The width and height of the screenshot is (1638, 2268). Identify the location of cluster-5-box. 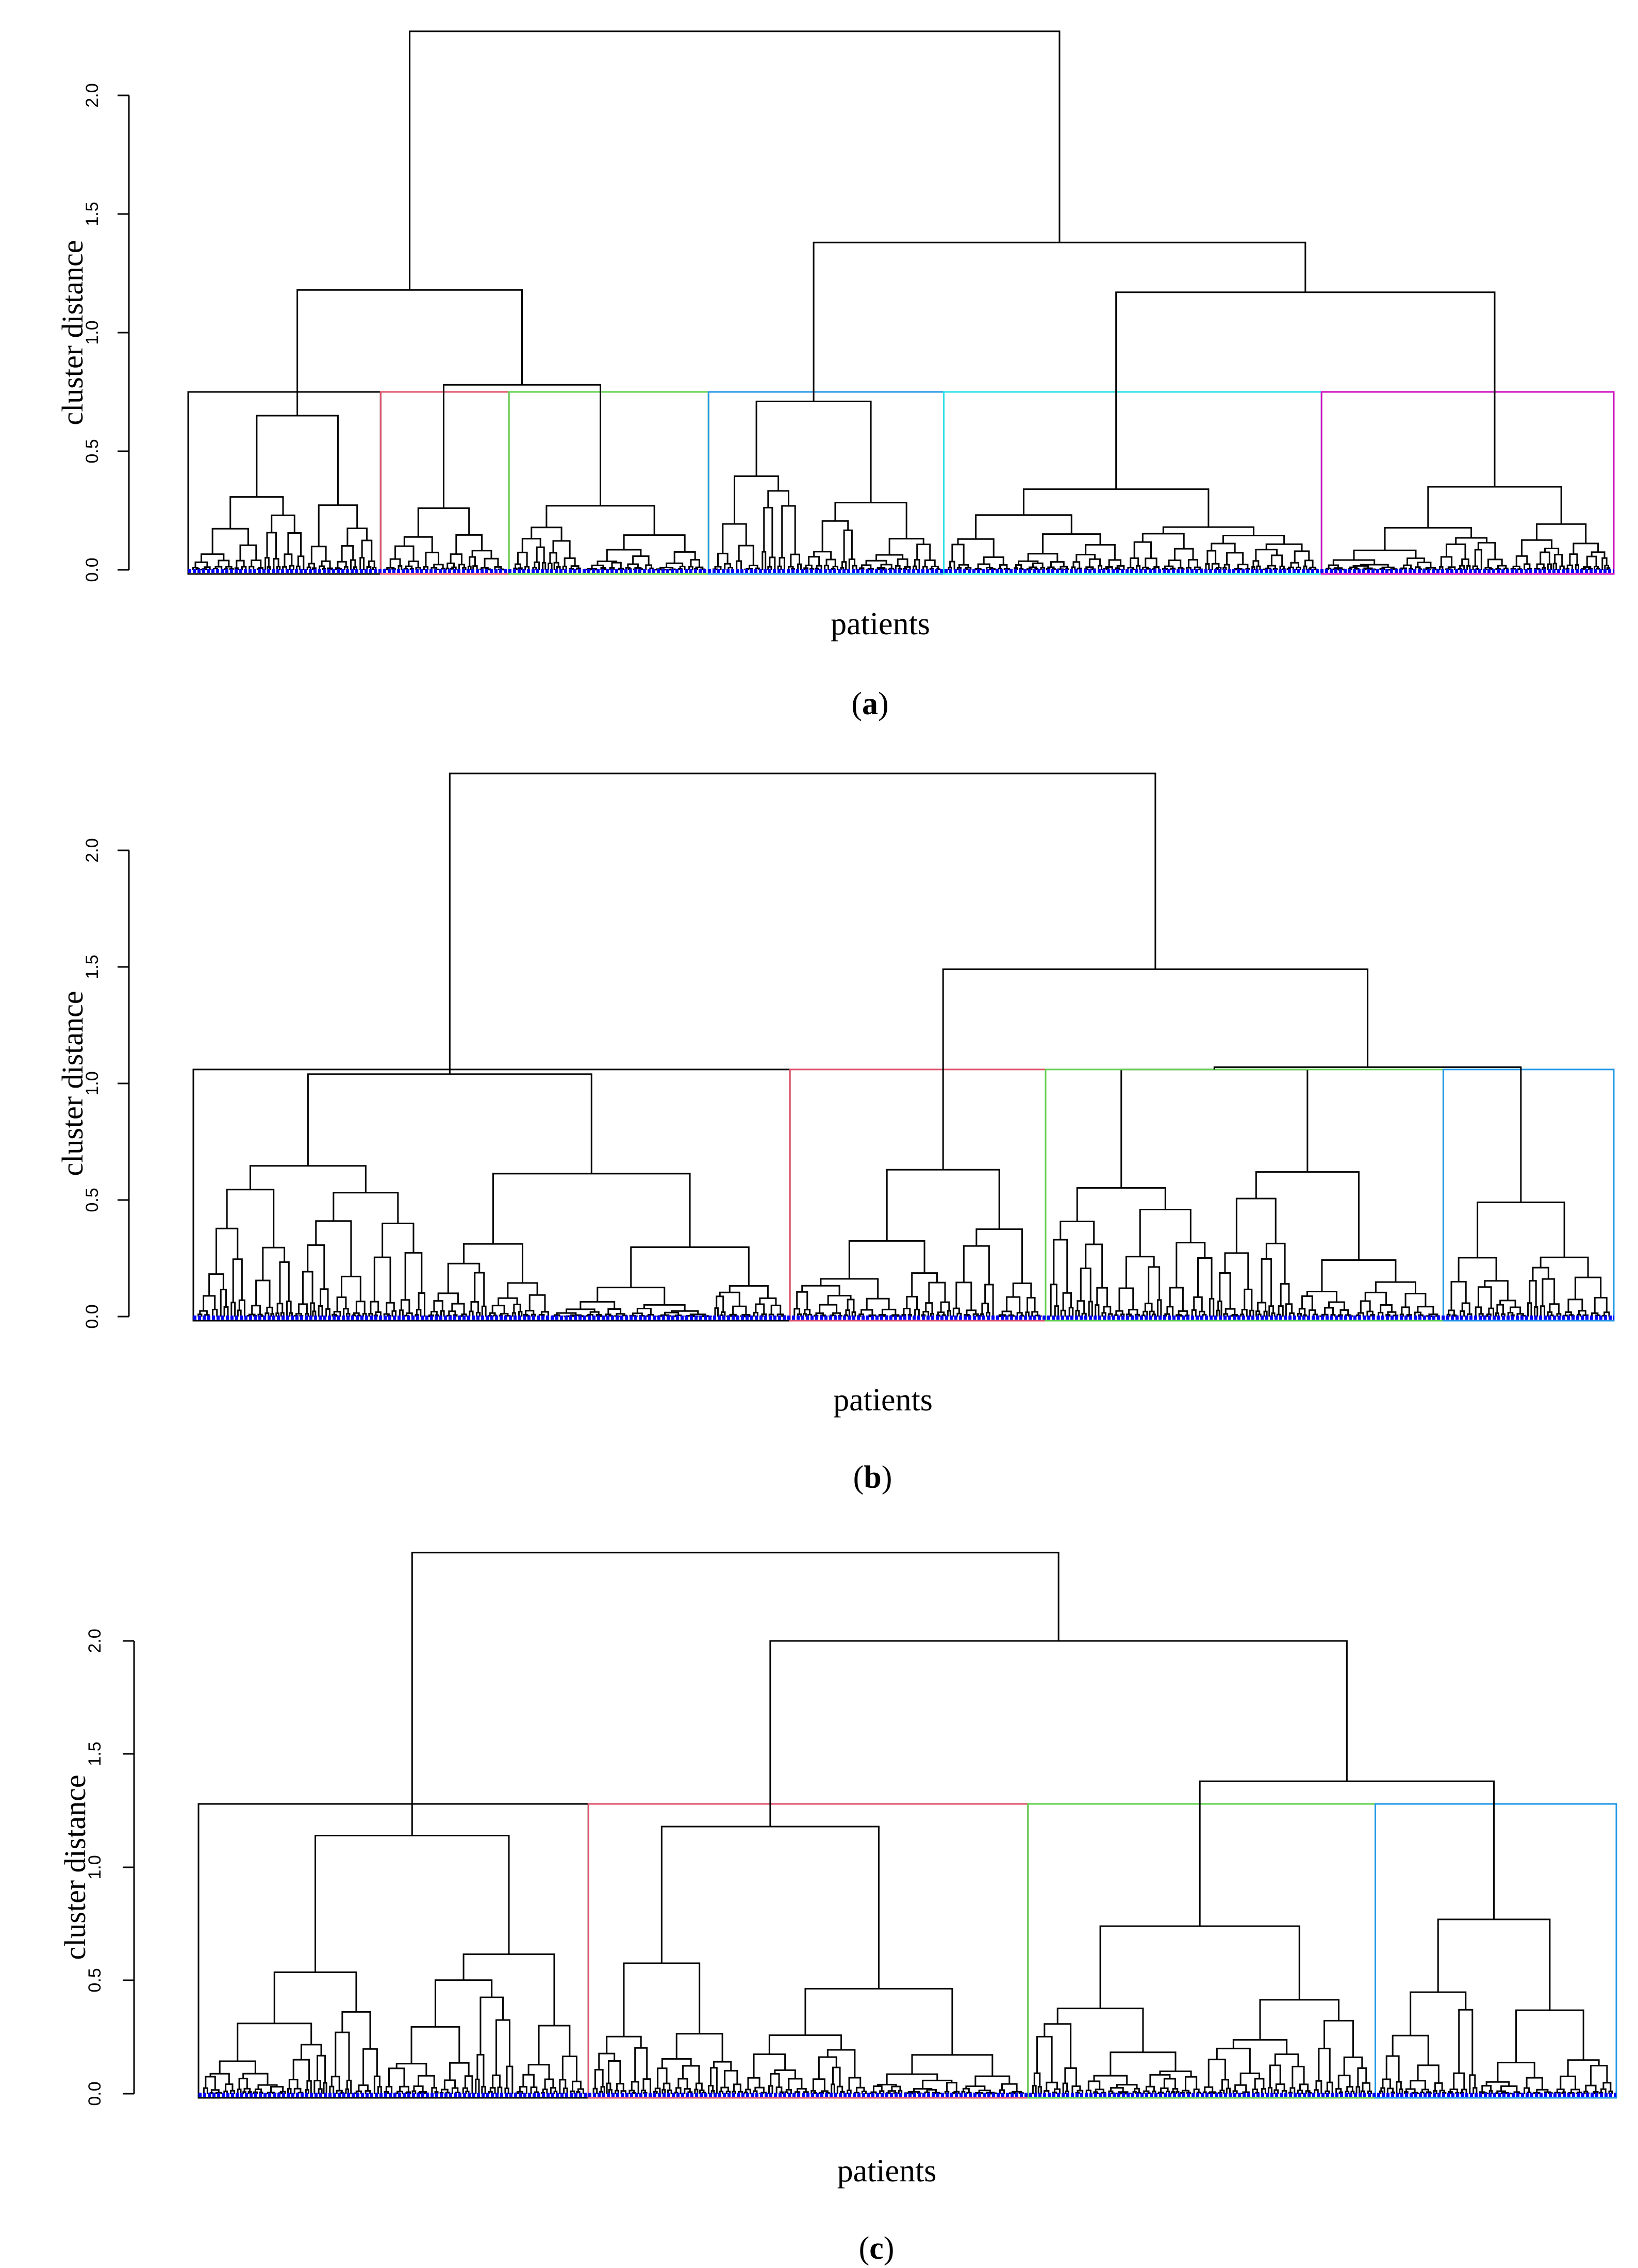
(1132, 483).